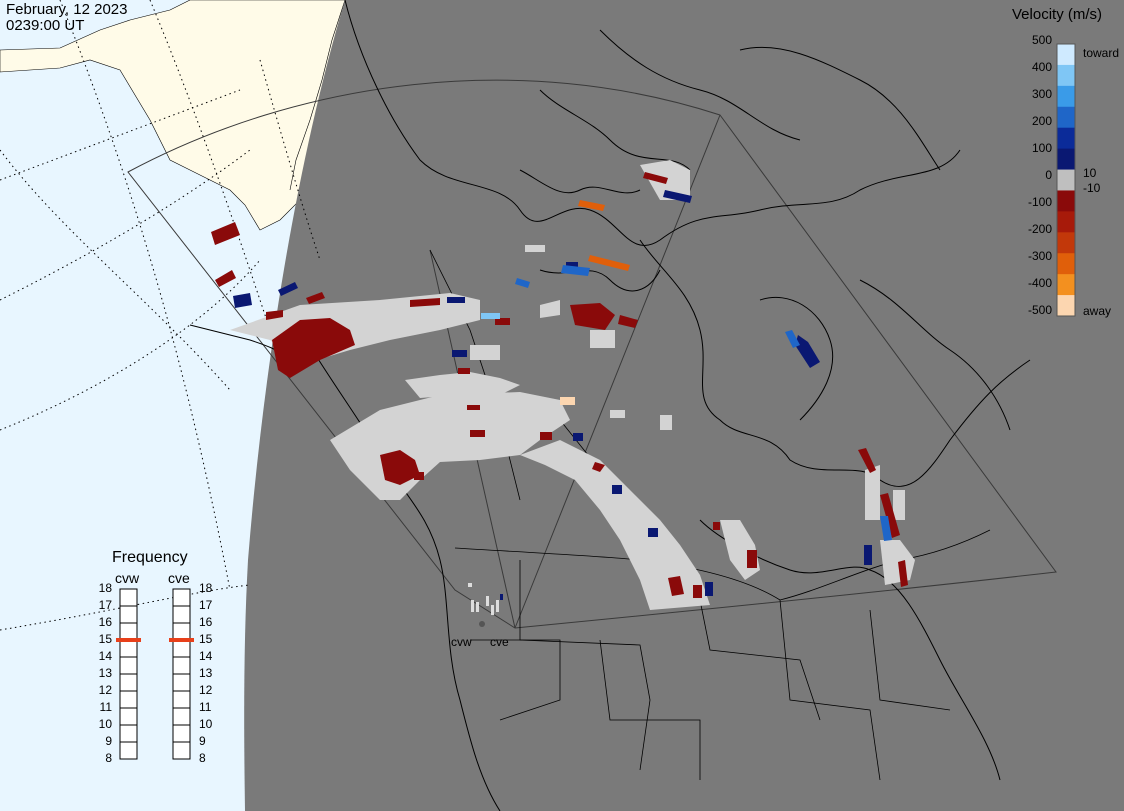  I want to click on colorbar-tick-label: -300, so click(1039, 256).